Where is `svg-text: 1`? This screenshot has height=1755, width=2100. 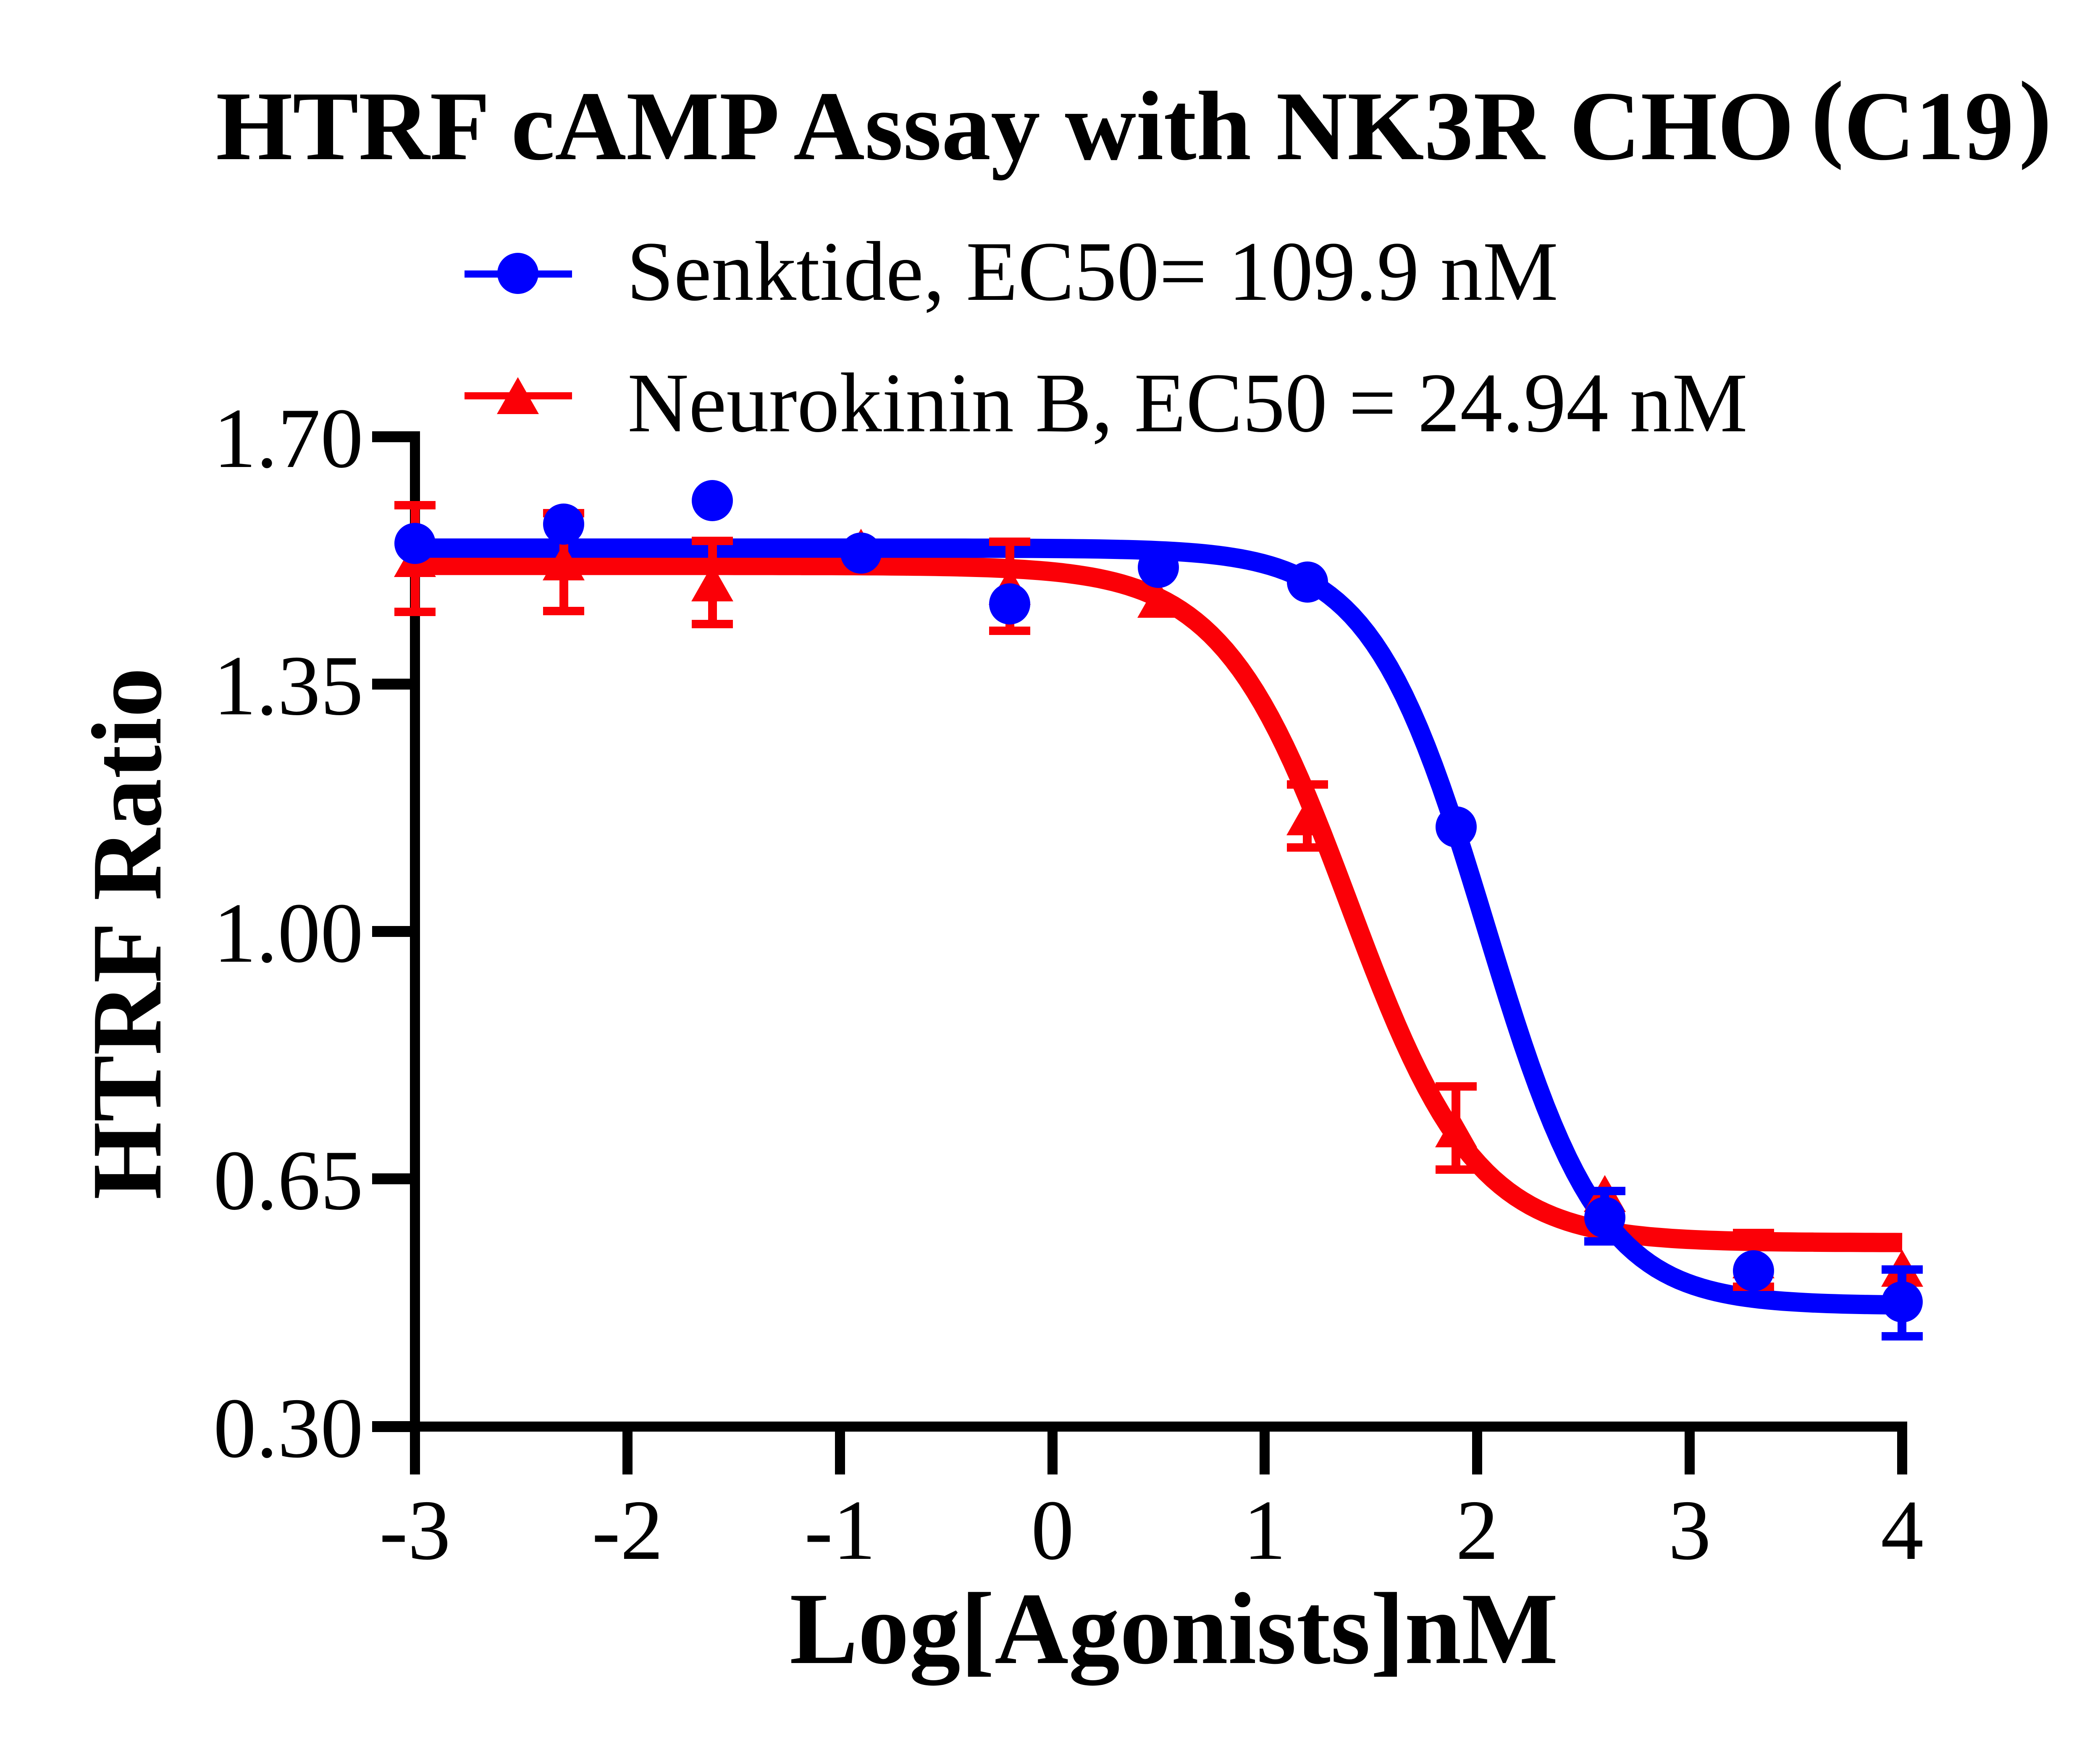 svg-text: 1 is located at coordinates (1264, 1530).